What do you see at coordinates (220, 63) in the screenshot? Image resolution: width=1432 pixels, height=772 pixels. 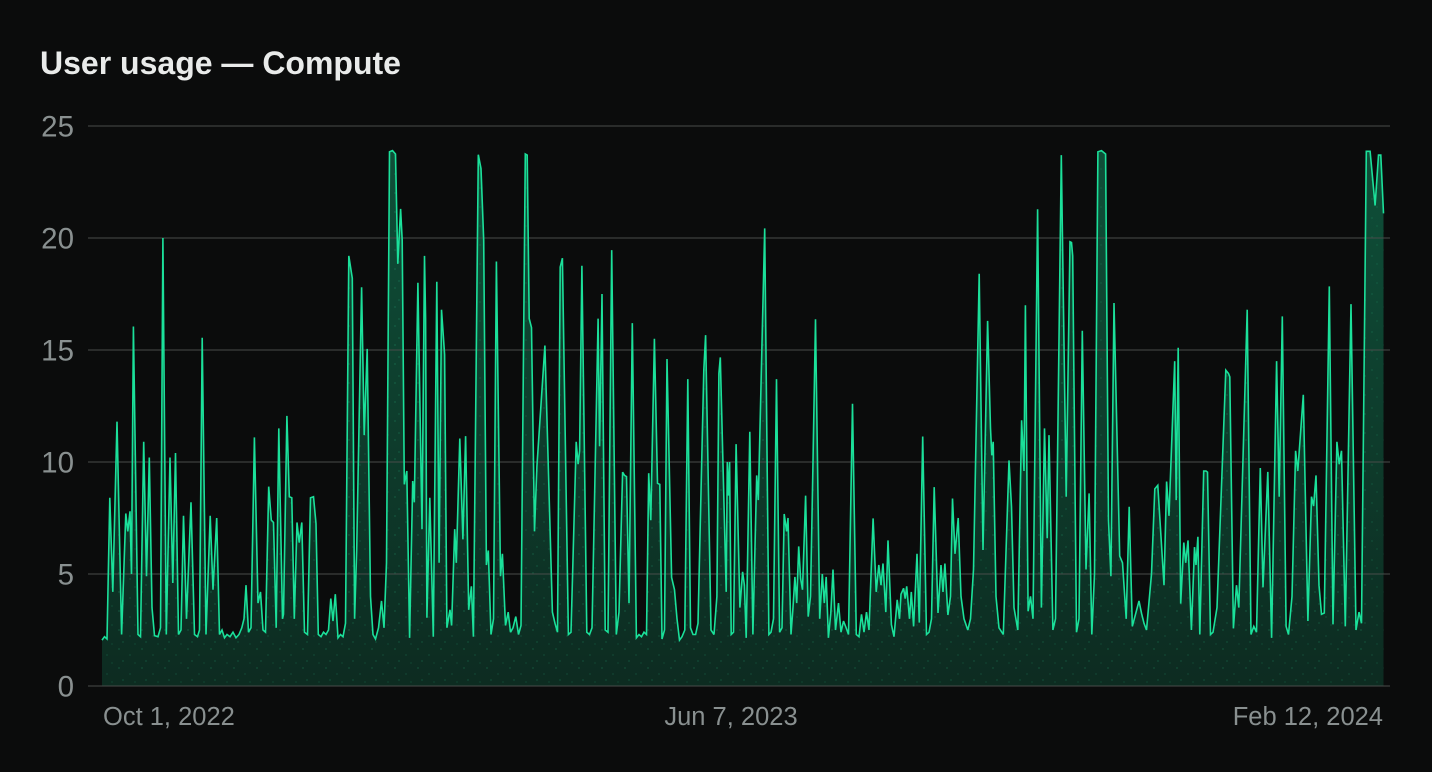 I see `svg-text: User usage — Compute` at bounding box center [220, 63].